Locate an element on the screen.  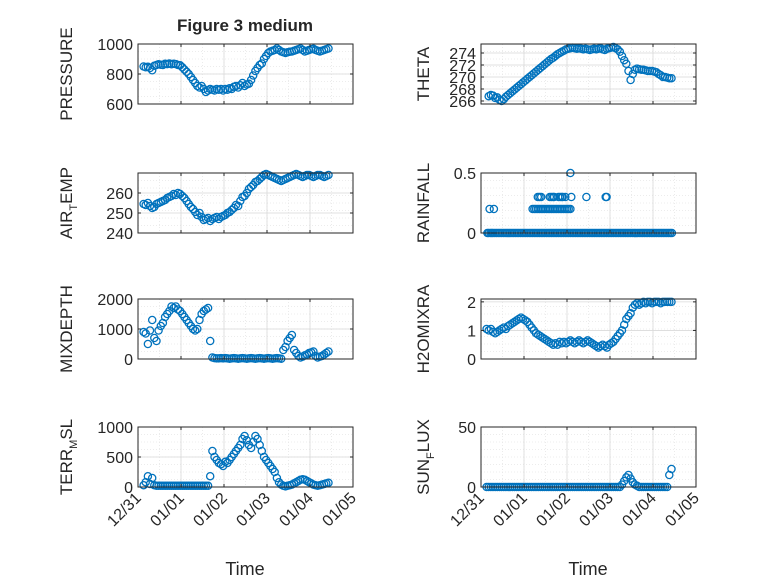
subplot-3: 240 250 260 AIRTEMP is located at coordinates (205, 205).